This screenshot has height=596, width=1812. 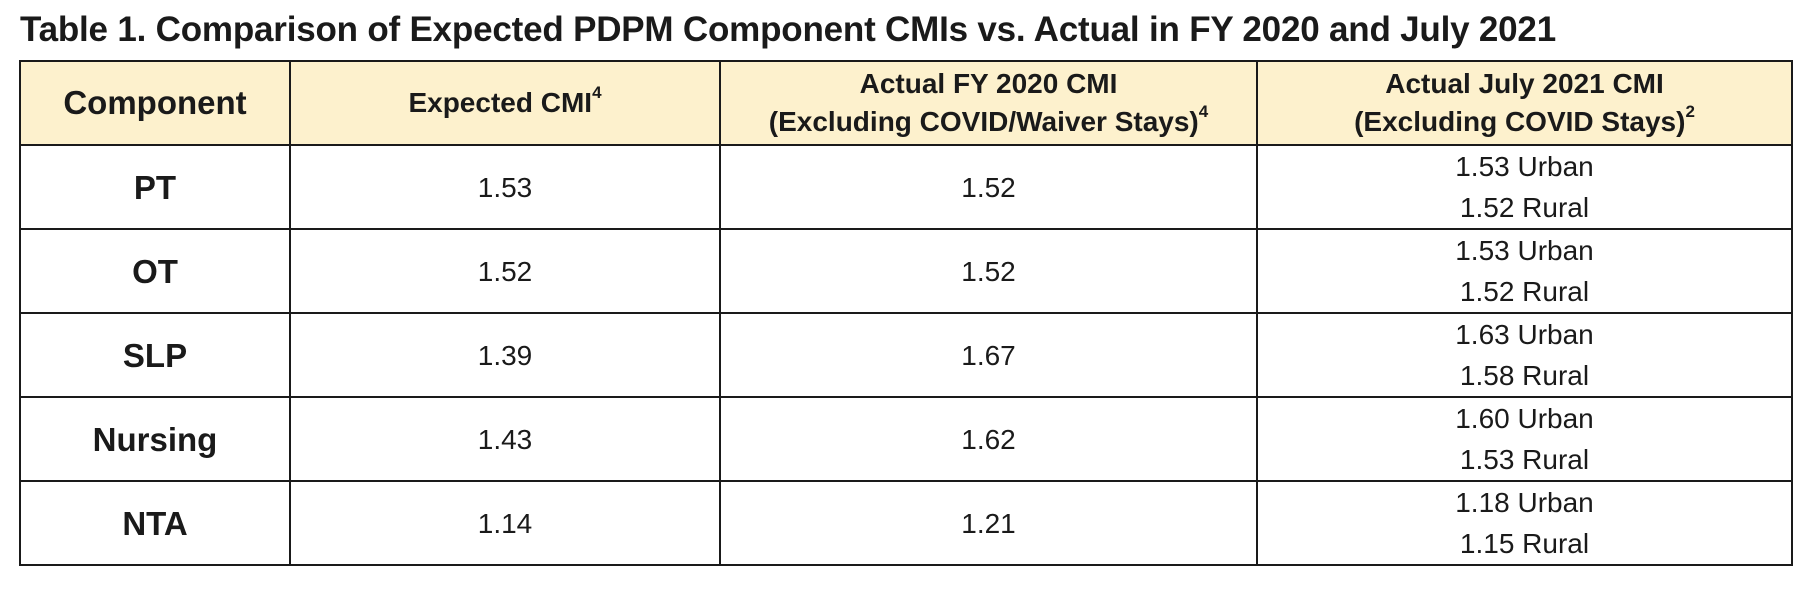 What do you see at coordinates (1524, 418) in the screenshot?
I see `cell-july2021-urban: 1.60 Urban` at bounding box center [1524, 418].